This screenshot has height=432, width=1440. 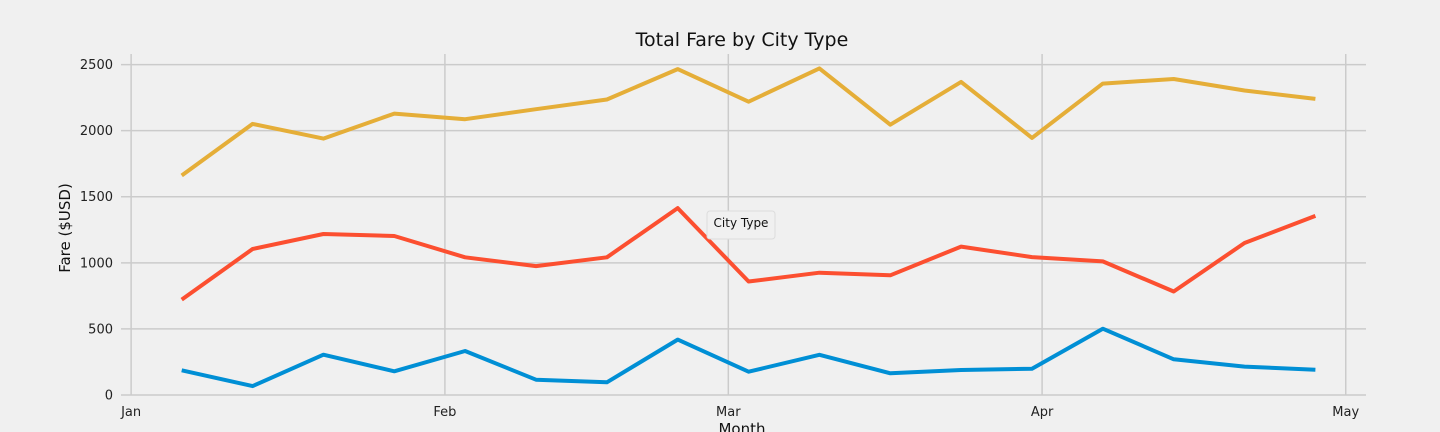 What do you see at coordinates (130, 412) in the screenshot?
I see `x-tick-label: Jan` at bounding box center [130, 412].